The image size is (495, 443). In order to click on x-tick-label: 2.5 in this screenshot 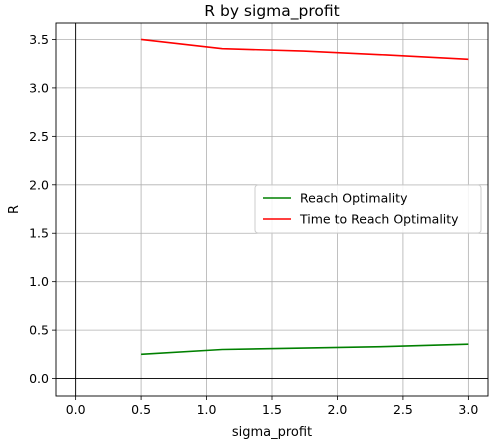, I will do `click(403, 409)`.